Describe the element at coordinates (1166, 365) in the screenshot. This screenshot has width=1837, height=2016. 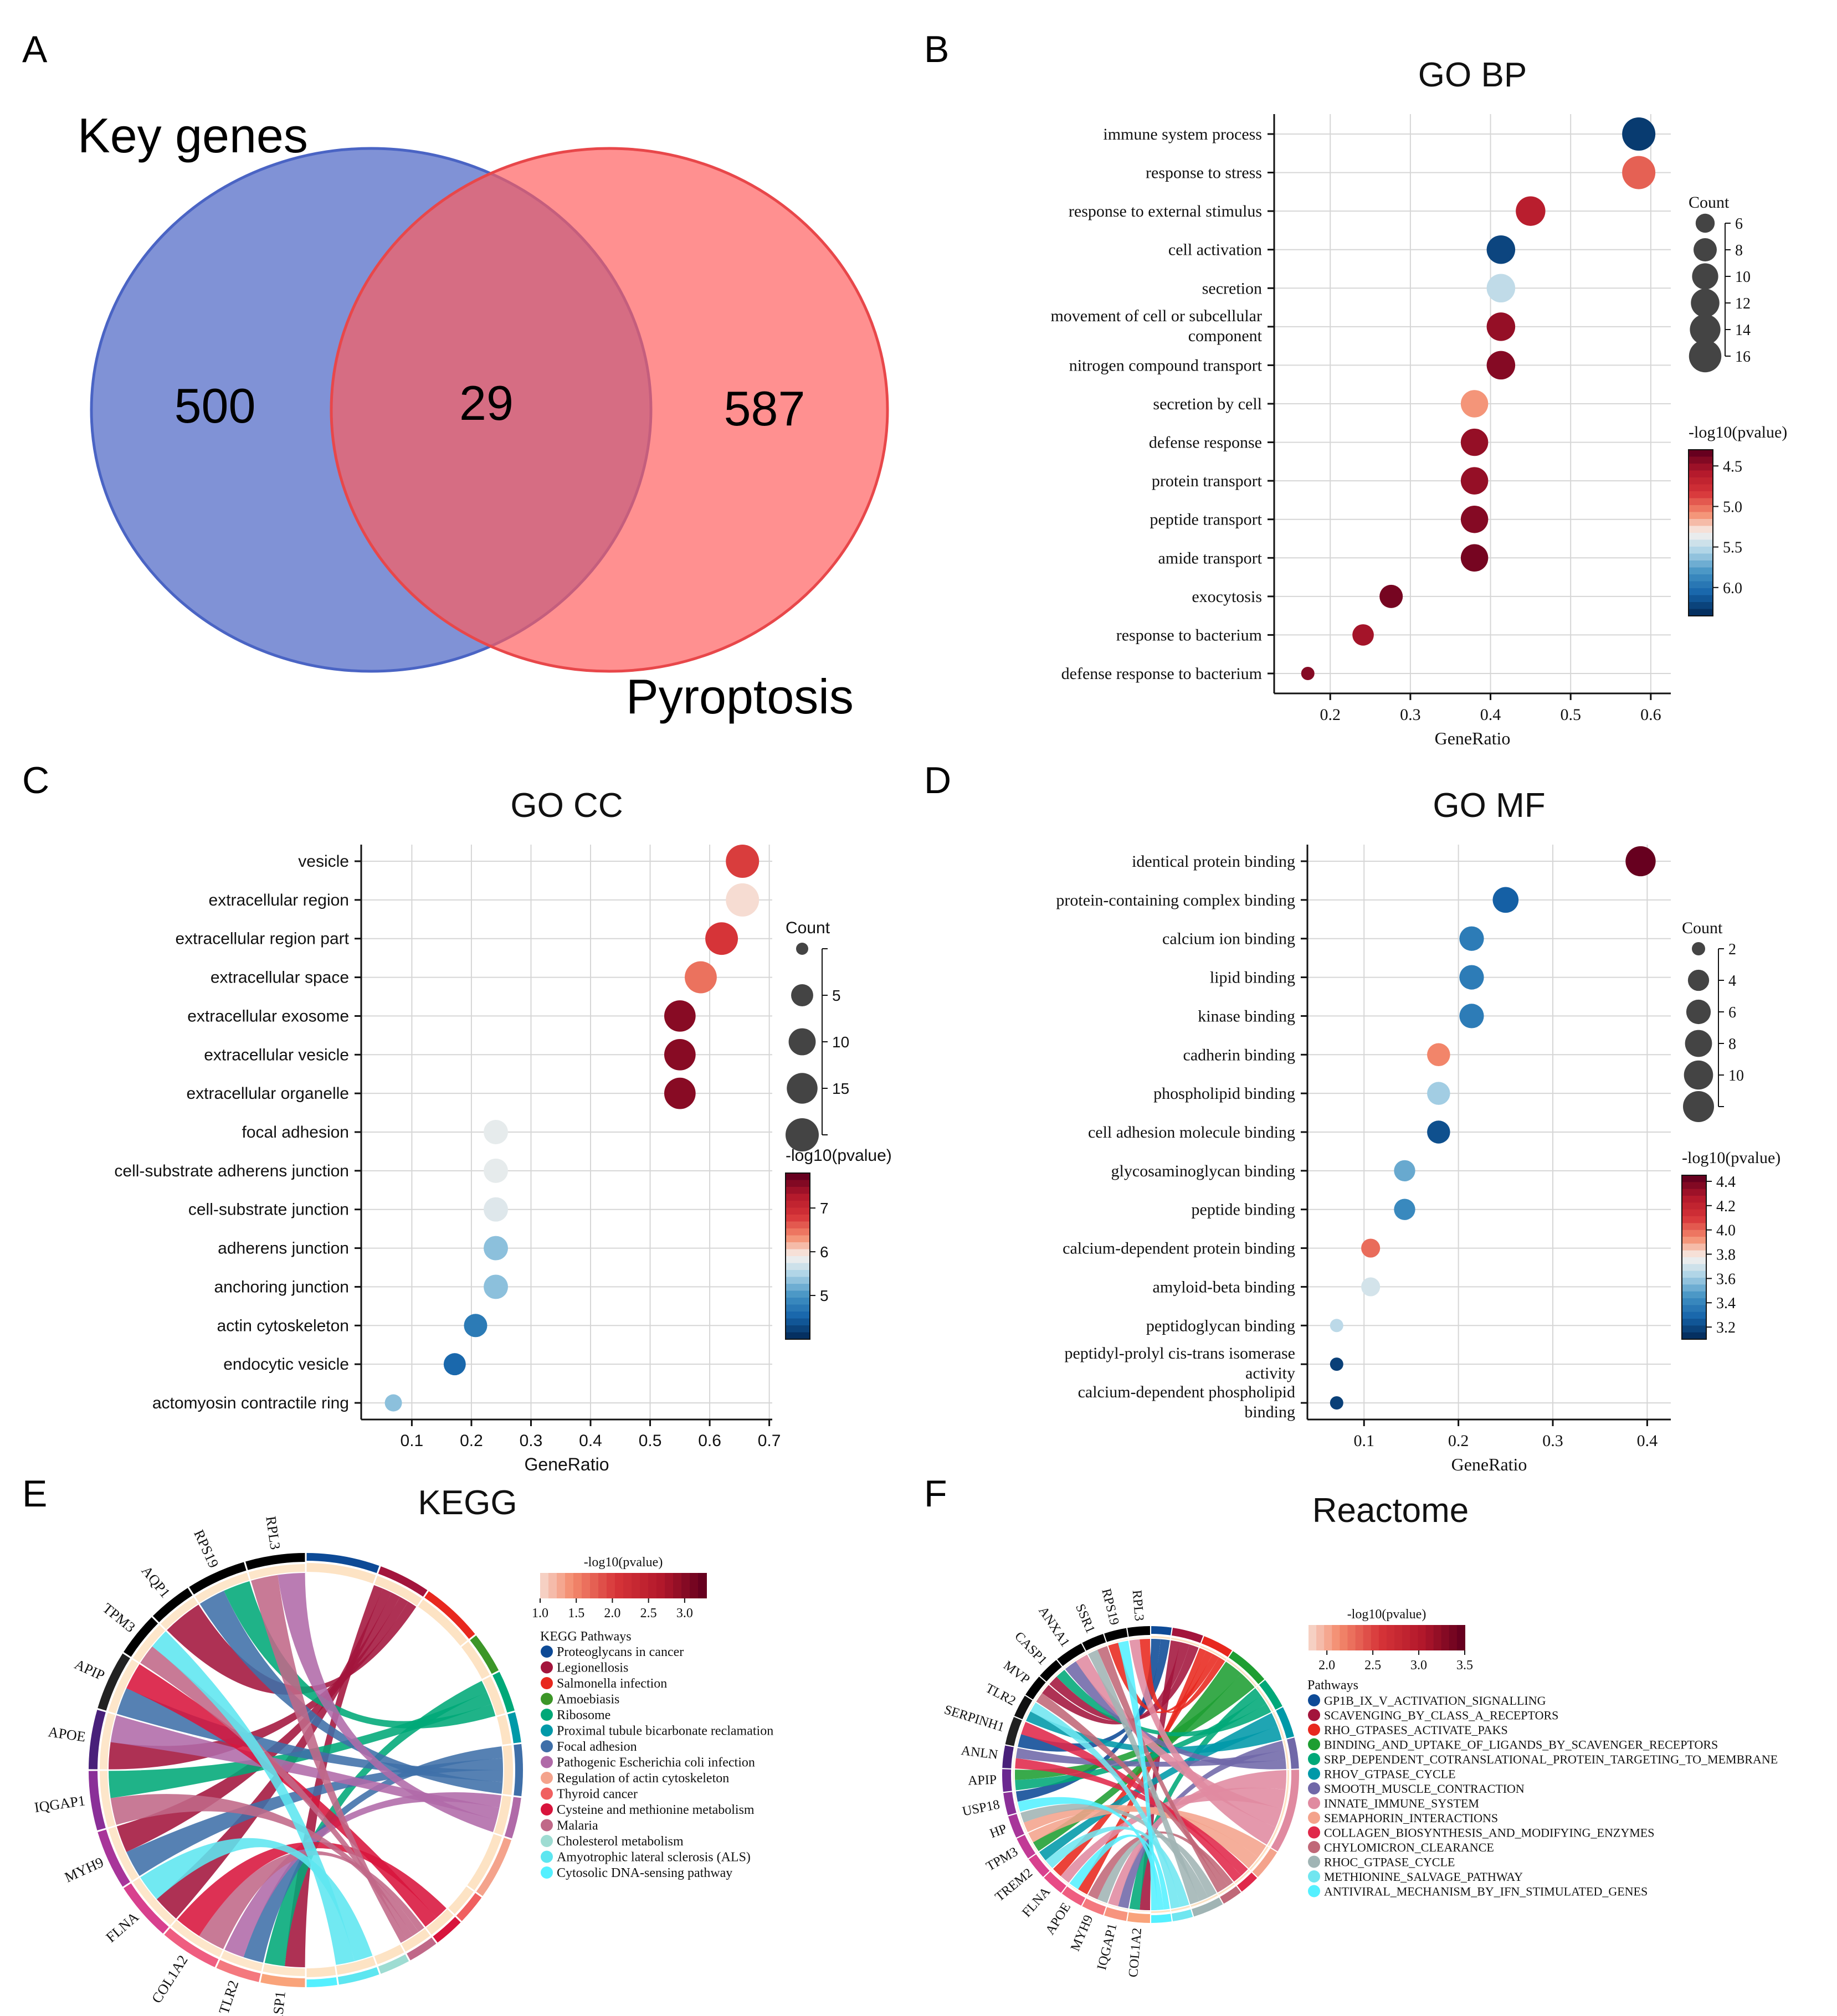
I see `y-tick-label: nitrogen compound transport` at that location.